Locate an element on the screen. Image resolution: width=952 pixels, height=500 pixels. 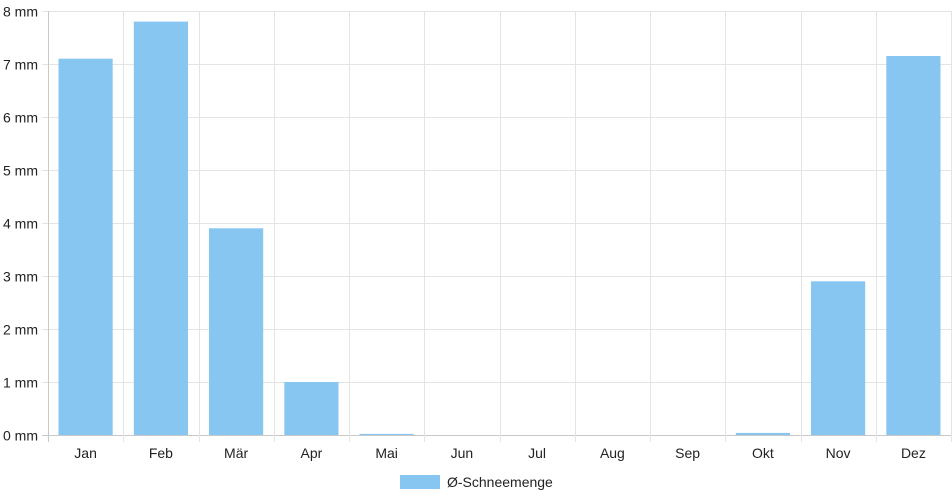
x-tick-label: Mai is located at coordinates (386, 453).